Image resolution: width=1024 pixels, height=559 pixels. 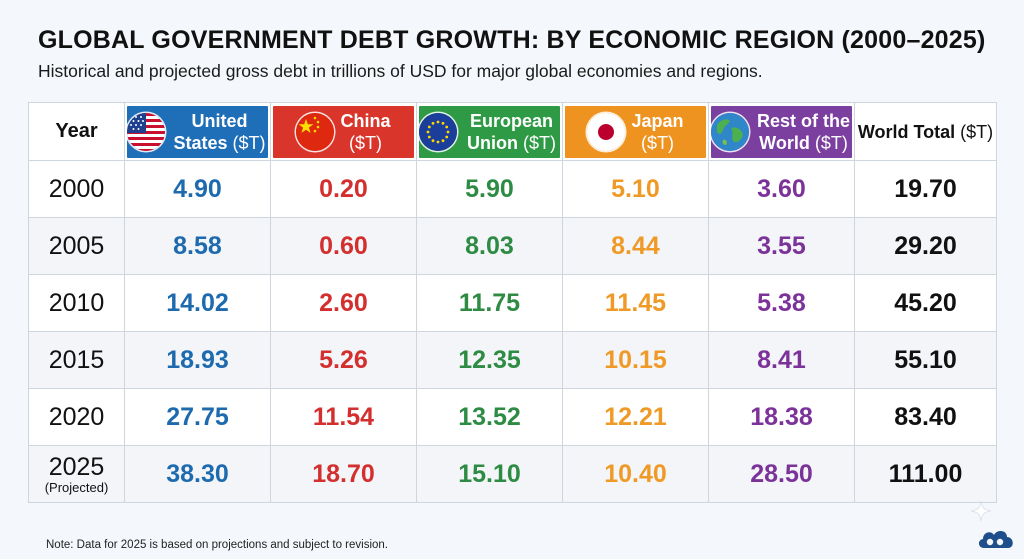 What do you see at coordinates (512, 246) in the screenshot?
I see `table-row: 2005 8.58 0.60 8.03 8.44 3.55 29.20` at bounding box center [512, 246].